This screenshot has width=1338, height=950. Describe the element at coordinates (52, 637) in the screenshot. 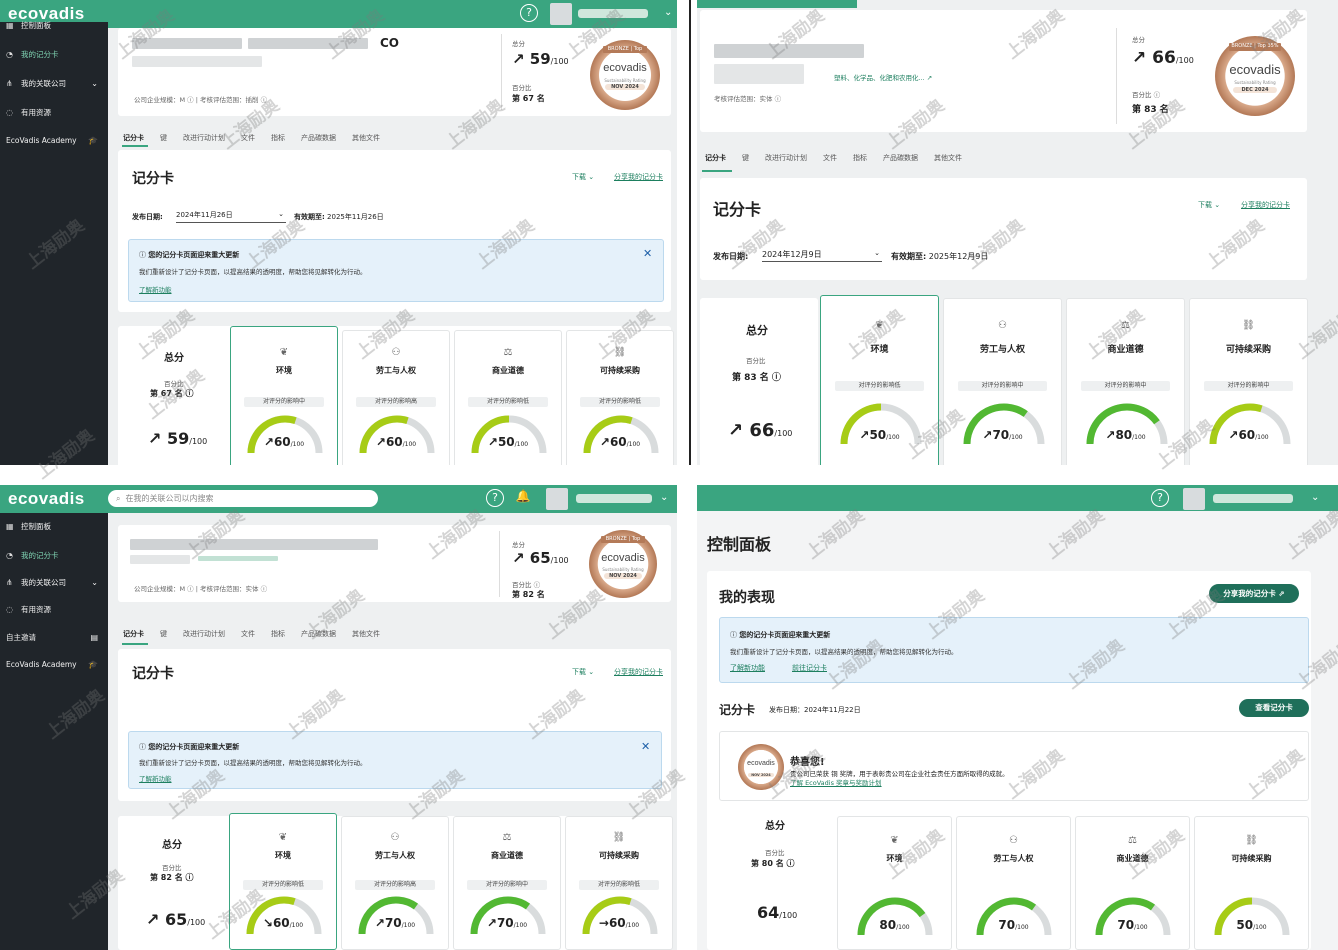

I see `sidebar-item-self-invite: 自主邀请 ▤` at that location.